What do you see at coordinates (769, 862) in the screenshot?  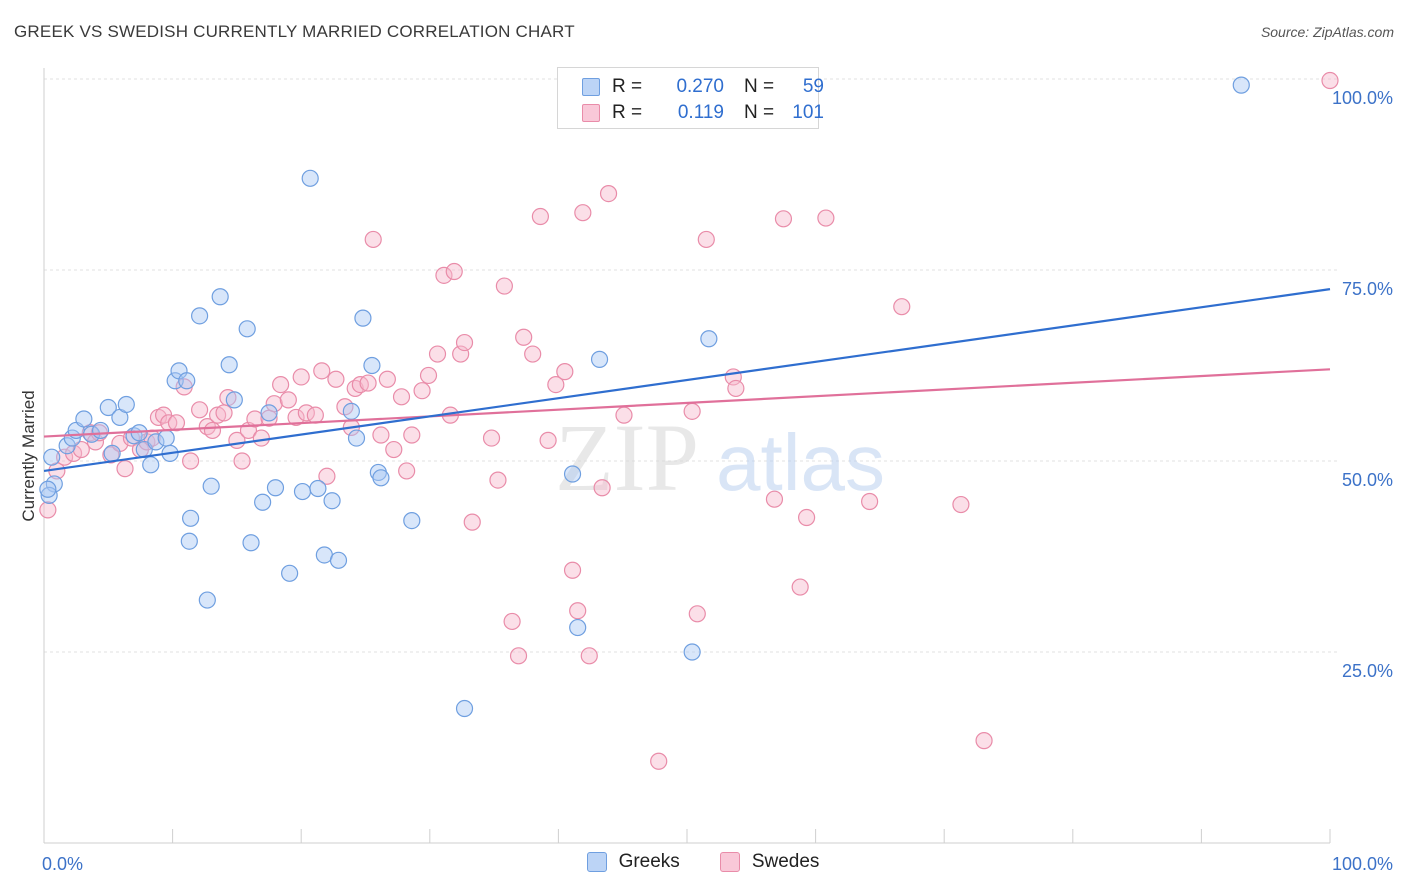 I see `legend-item-swedes: Swedes` at bounding box center [769, 862].